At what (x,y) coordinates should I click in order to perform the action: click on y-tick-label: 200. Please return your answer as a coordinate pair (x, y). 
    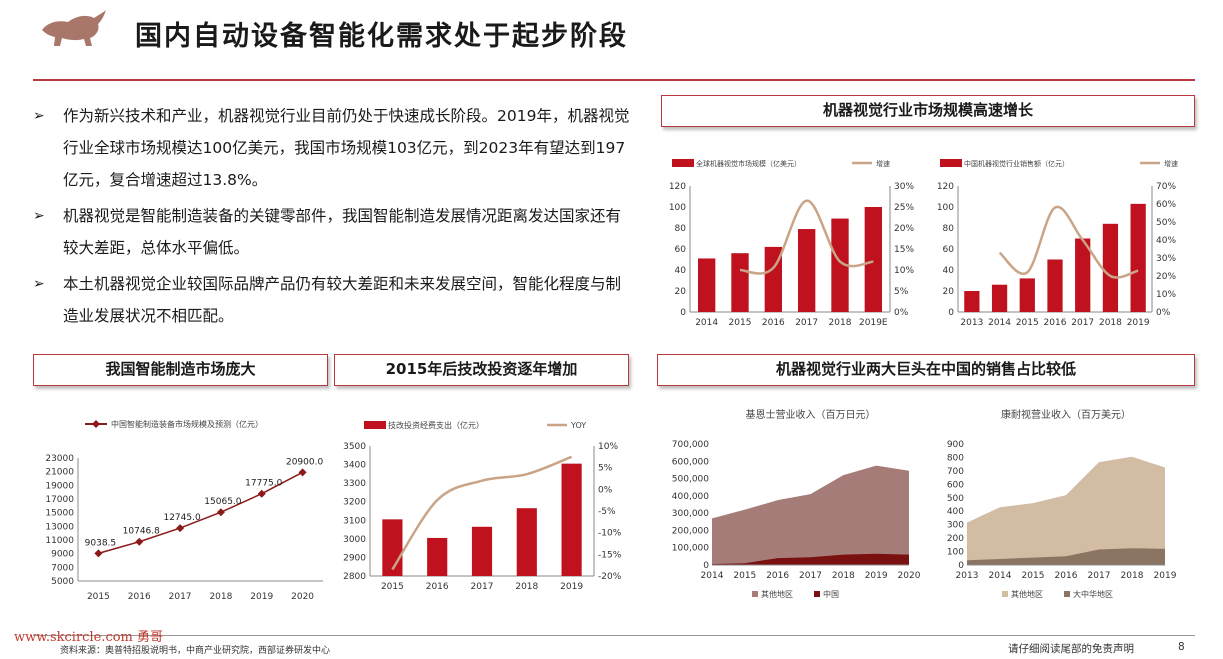
    Looking at the image, I should click on (955, 539).